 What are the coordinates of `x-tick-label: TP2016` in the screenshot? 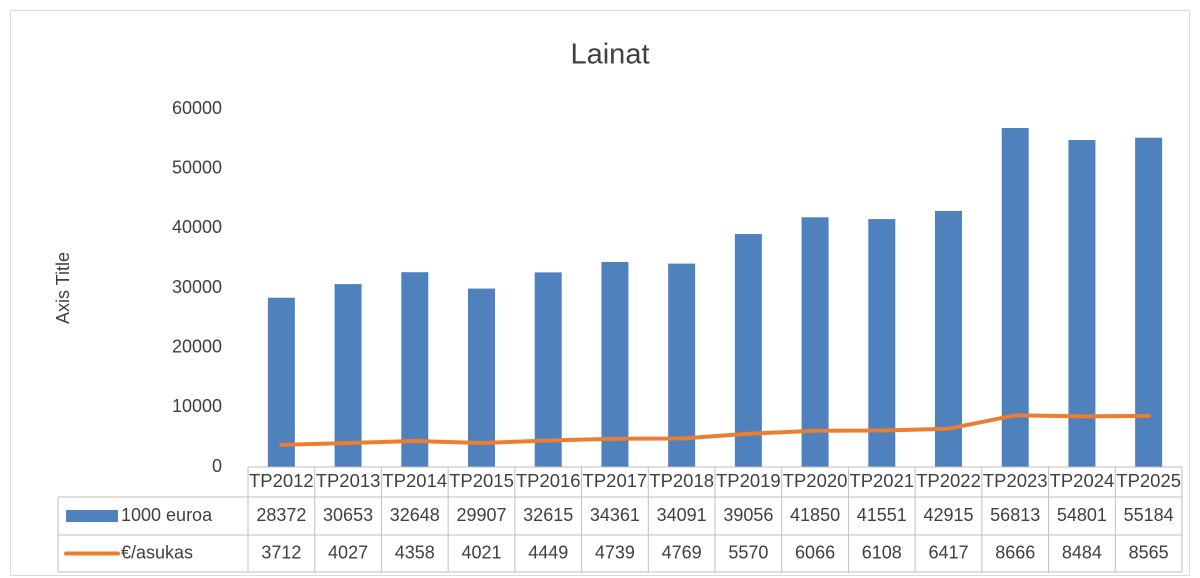 It's located at (548, 481).